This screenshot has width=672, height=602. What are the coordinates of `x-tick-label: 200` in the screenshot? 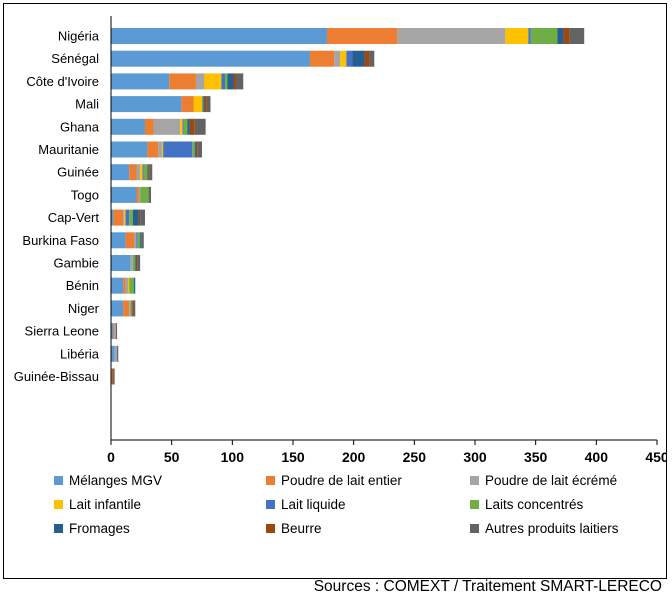 It's located at (354, 457).